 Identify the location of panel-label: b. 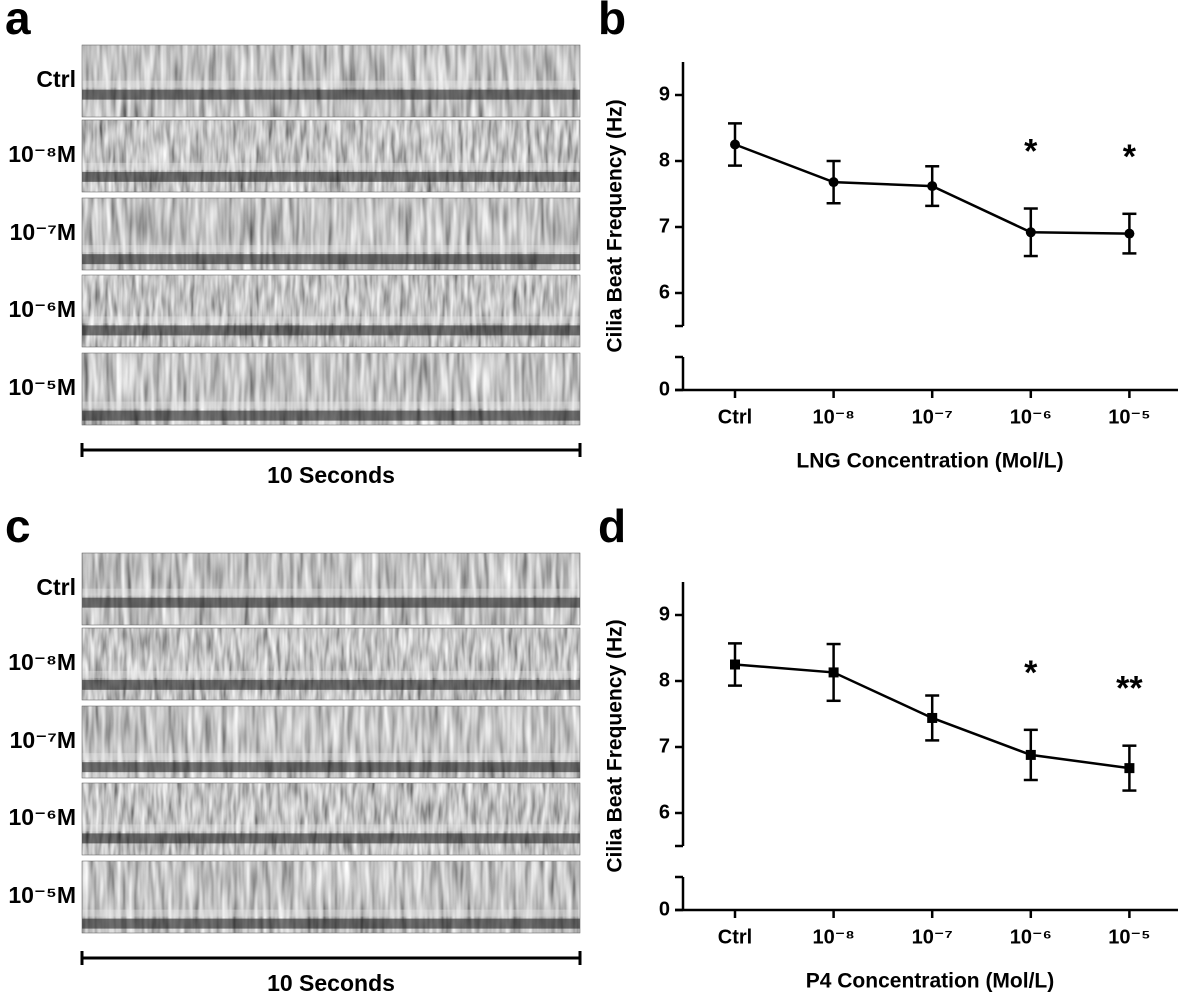
(612, 22).